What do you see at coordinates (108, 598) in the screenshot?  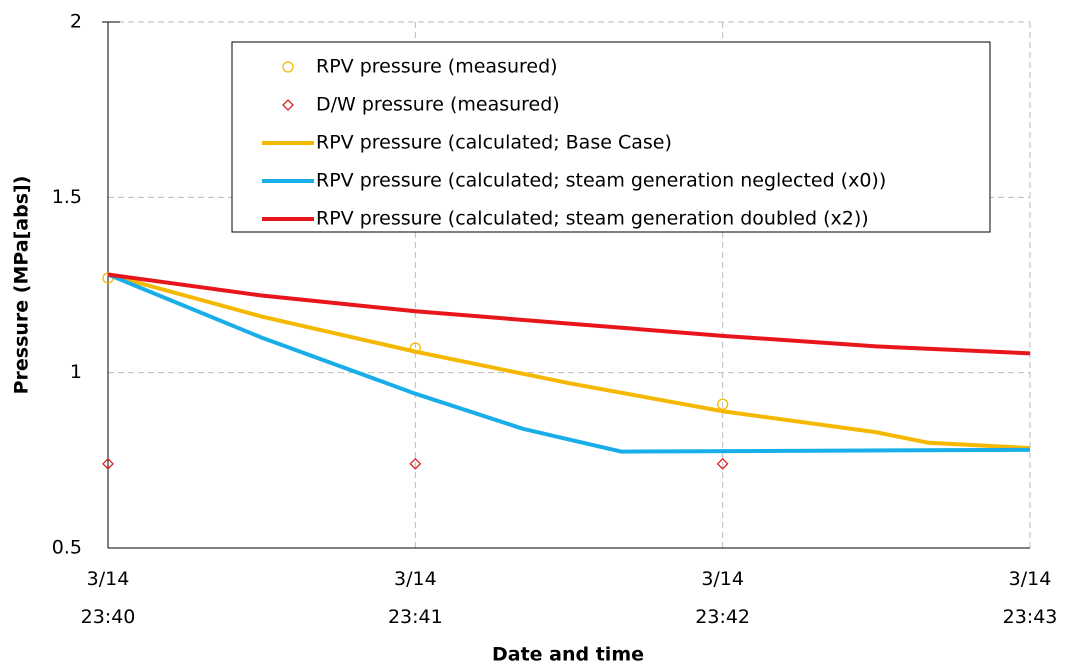 I see `x-tick-label: 3/14 23:40` at bounding box center [108, 598].